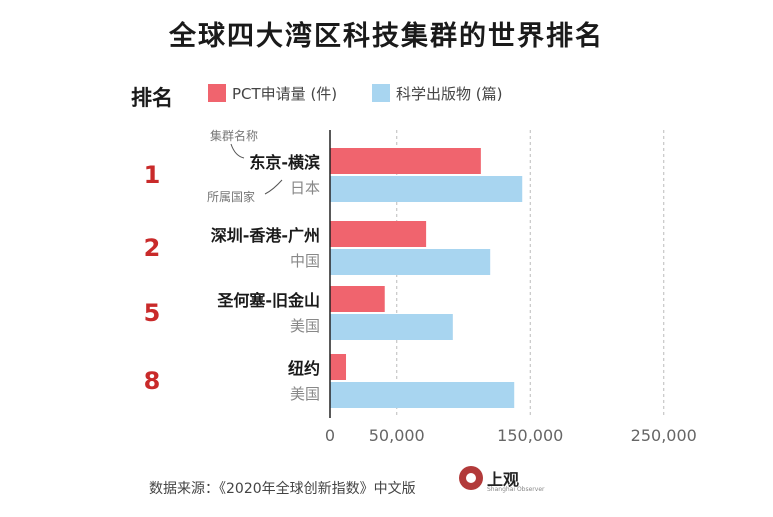  Describe the element at coordinates (265, 235) in the screenshot. I see `cluster-name-1: 深圳-香港-广州` at that location.